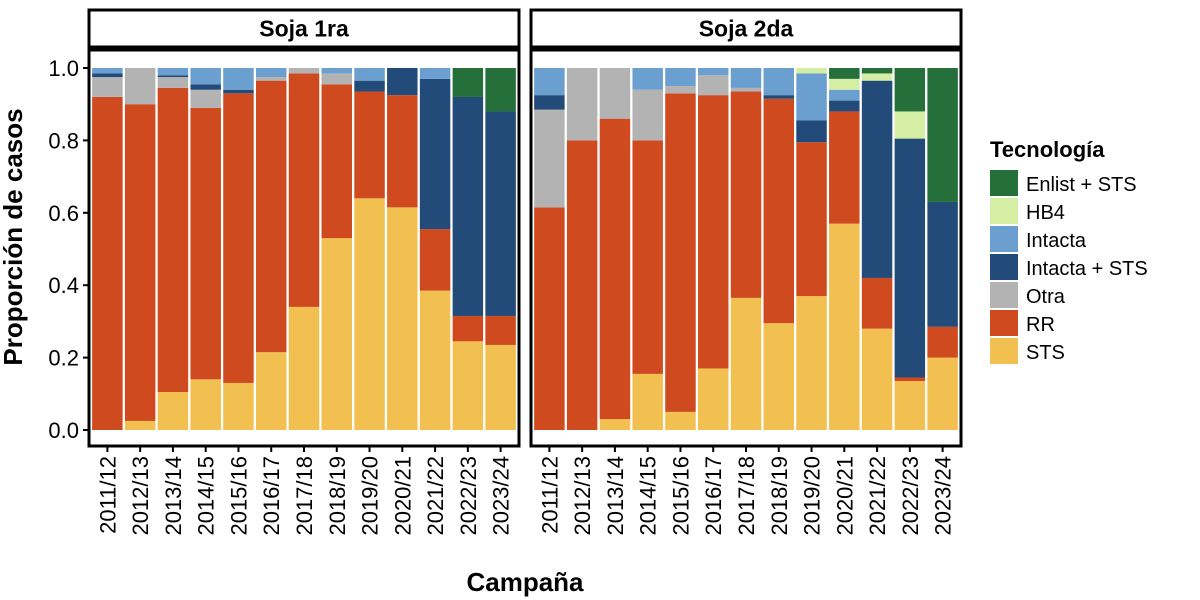 This screenshot has height=600, width=1200. I want to click on y-axis: 0.0 0.2 0.4 0.6 0.8 1.0, so click(68, 249).